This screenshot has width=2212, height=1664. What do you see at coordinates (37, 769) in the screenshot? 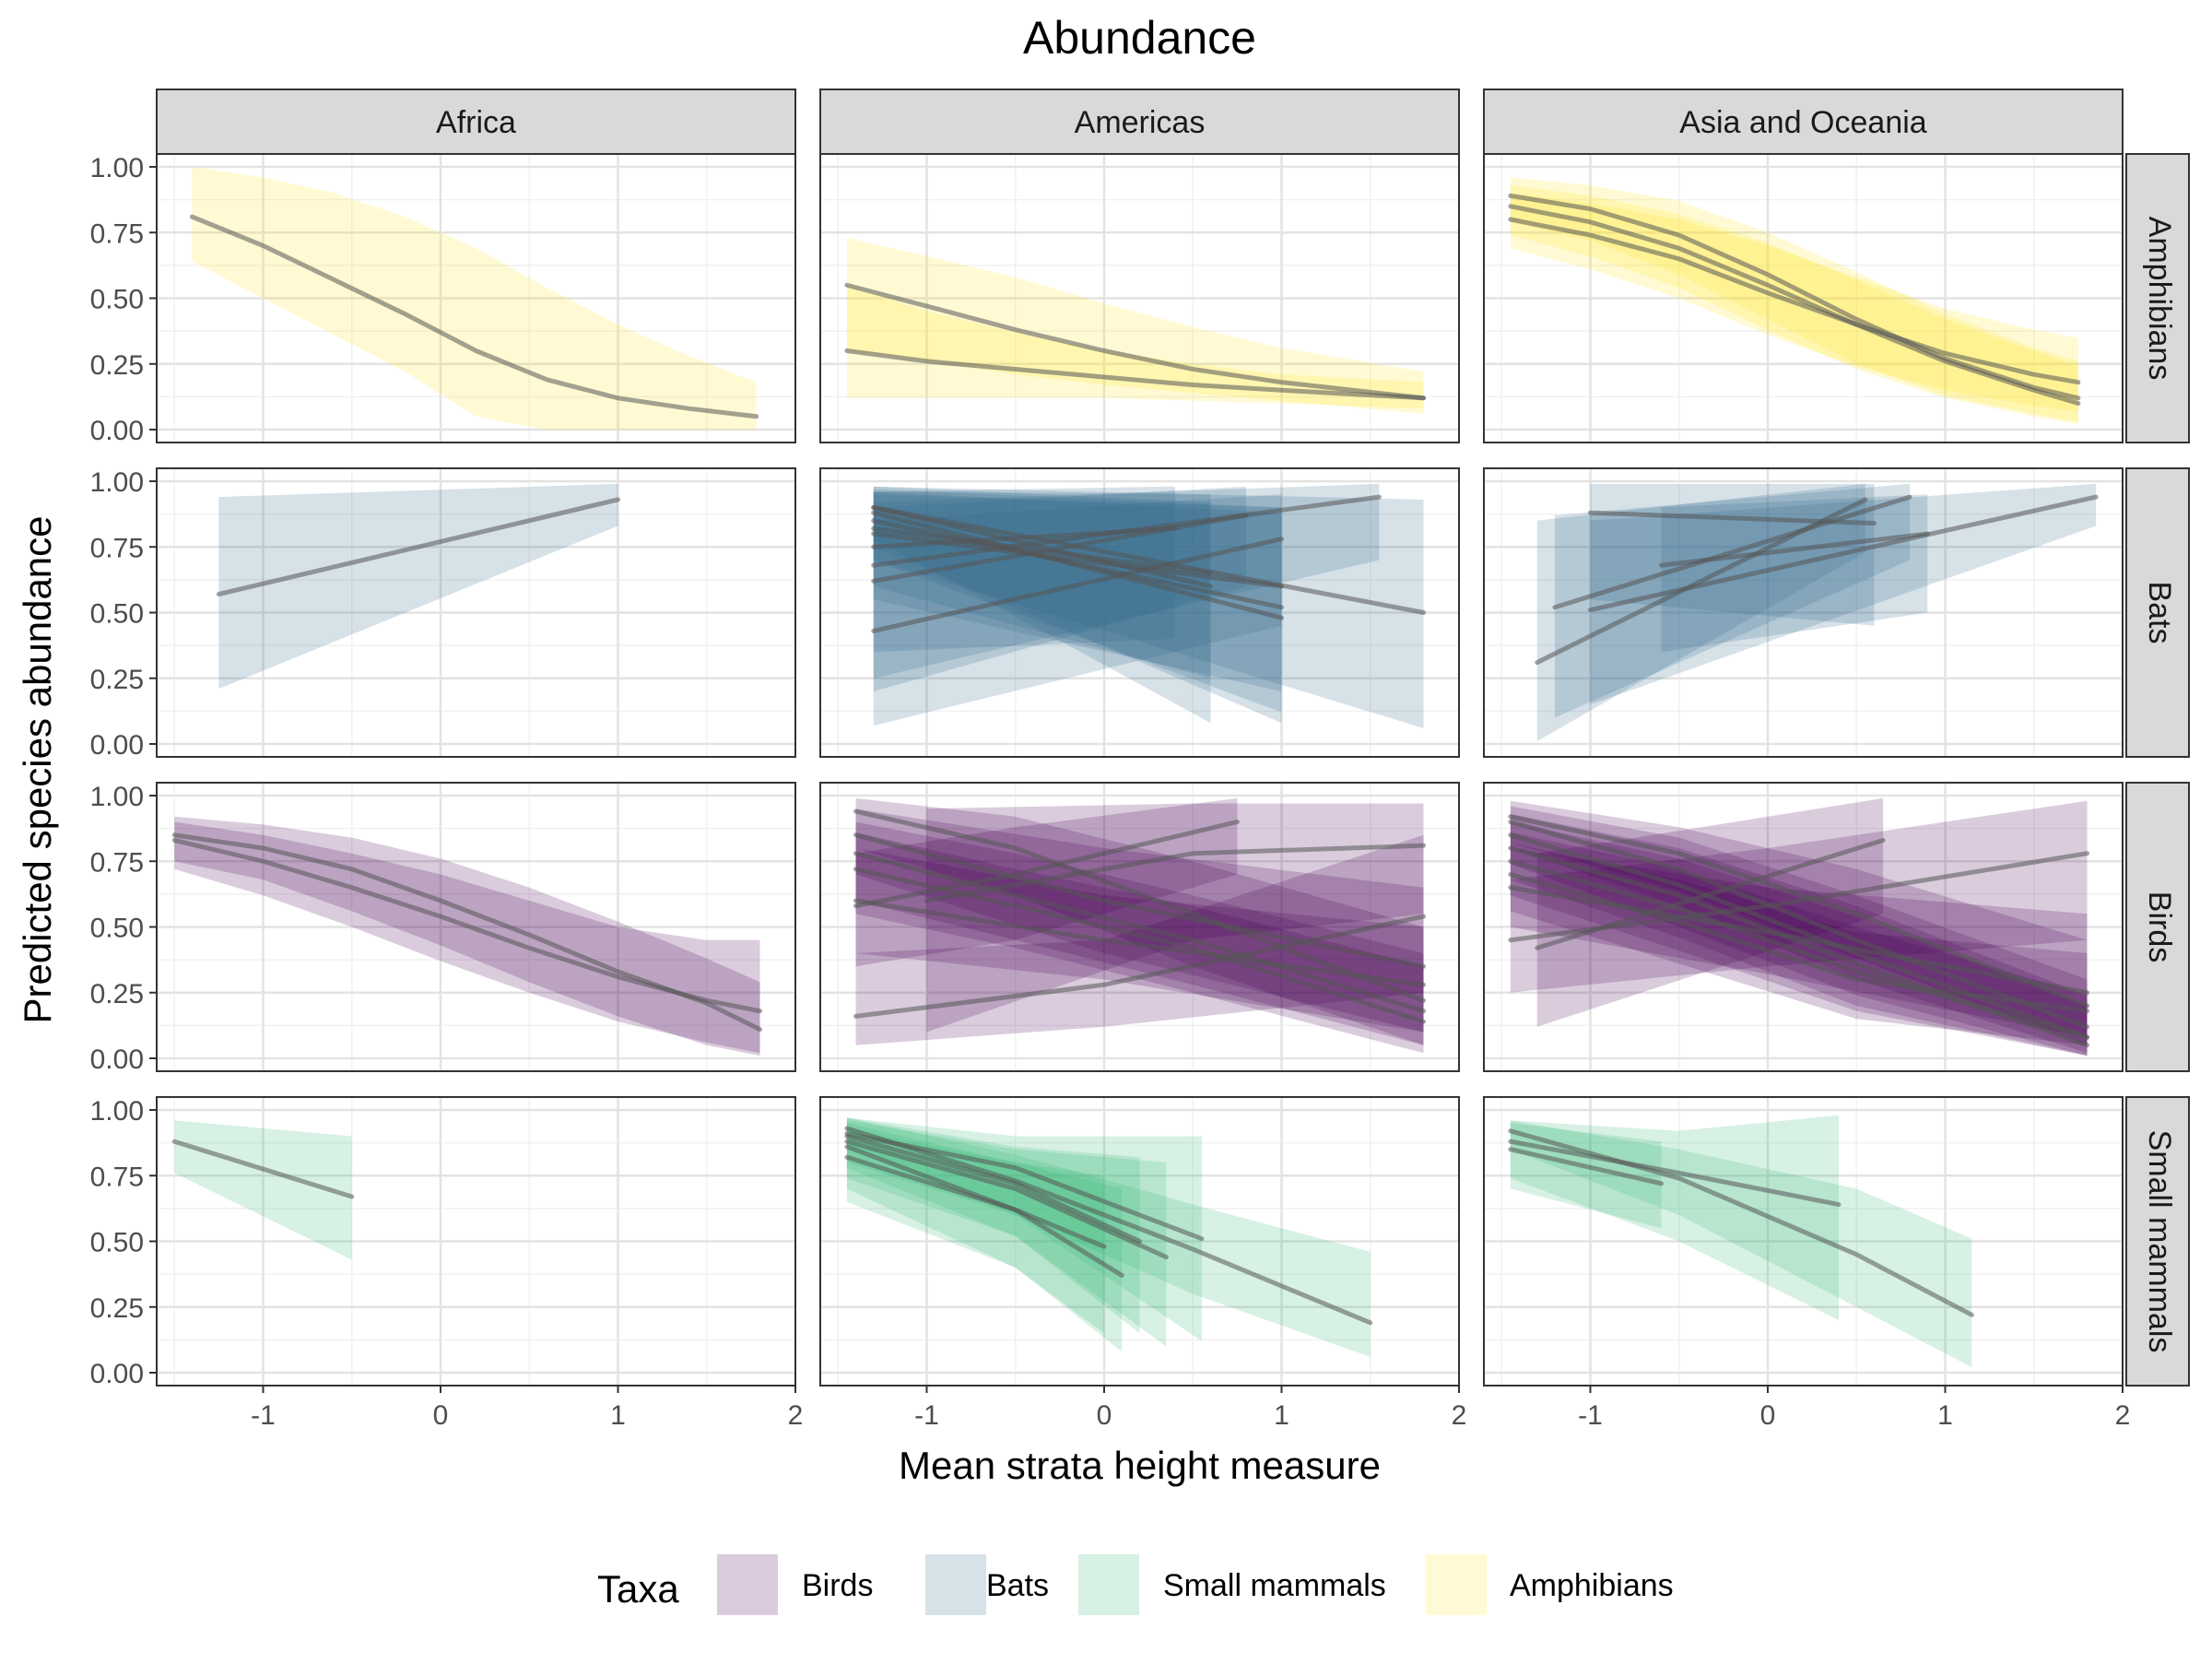
I see `y-axis-title: Predicted species abundance` at bounding box center [37, 769].